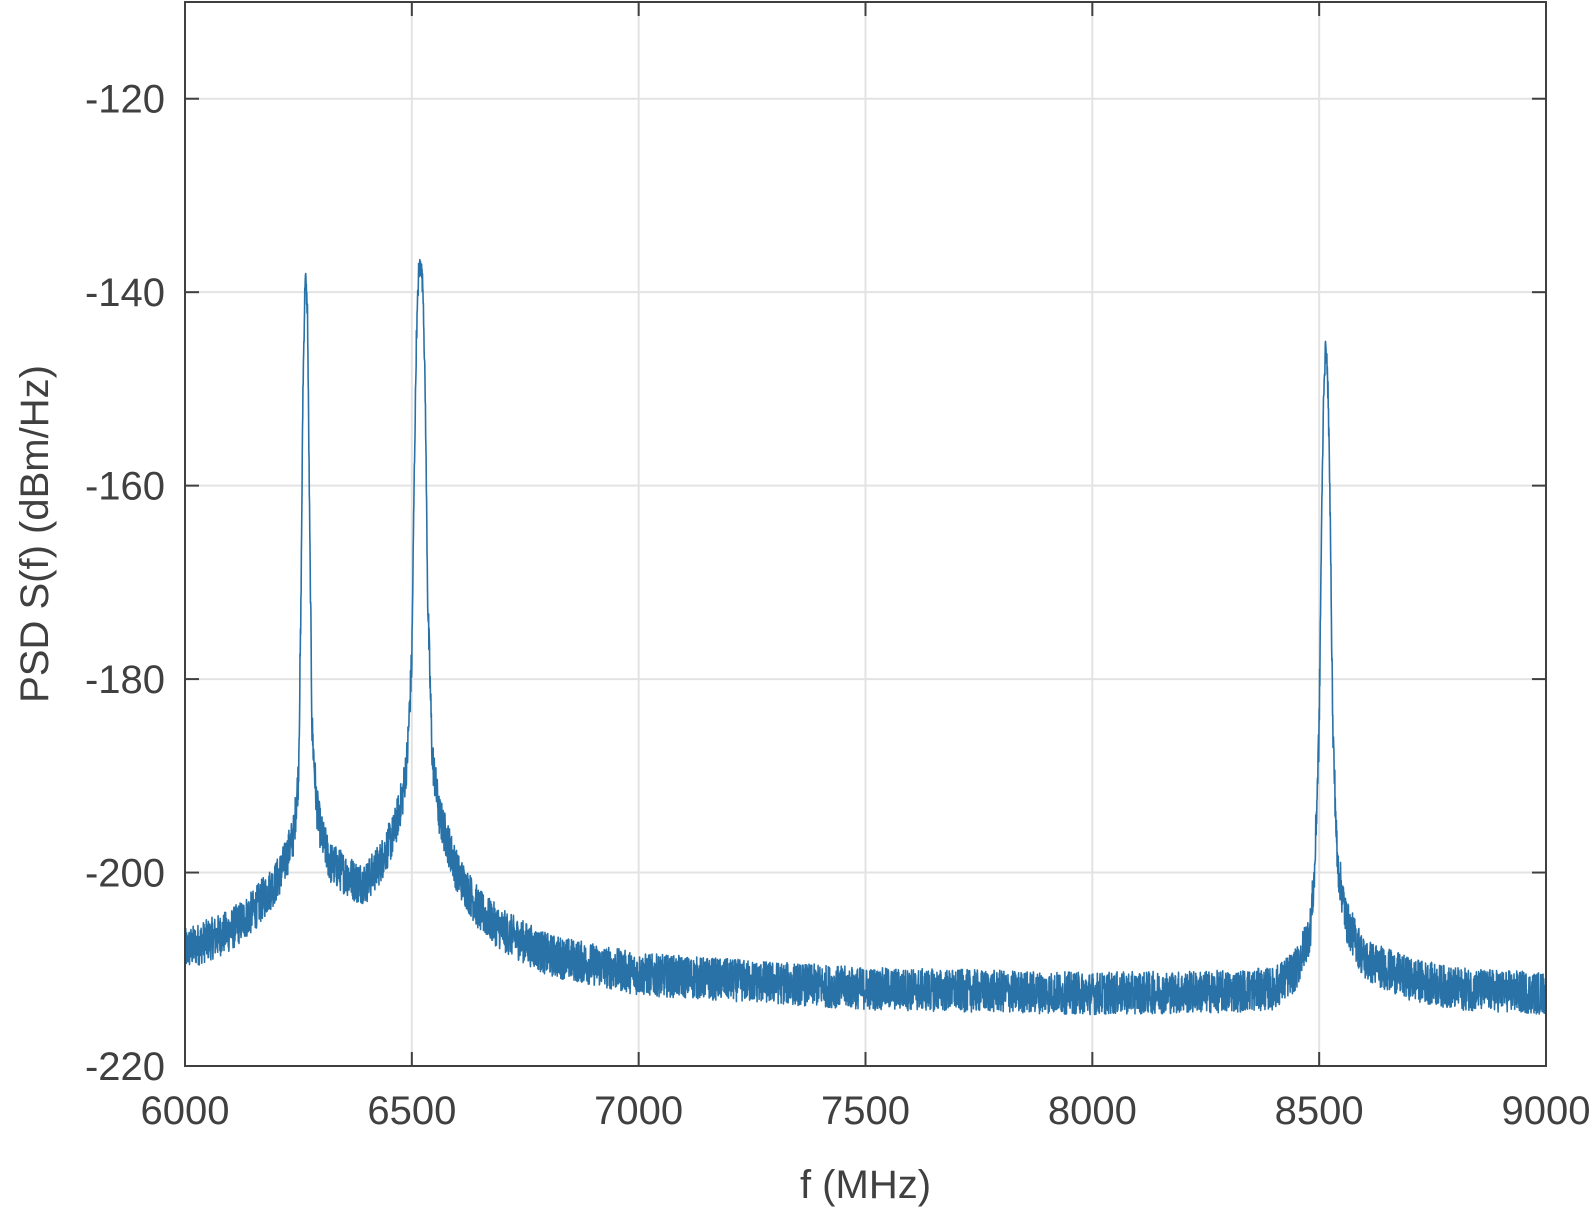 The image size is (1596, 1217). Describe the element at coordinates (1092, 1111) in the screenshot. I see `x-tick-label: 8000` at that location.